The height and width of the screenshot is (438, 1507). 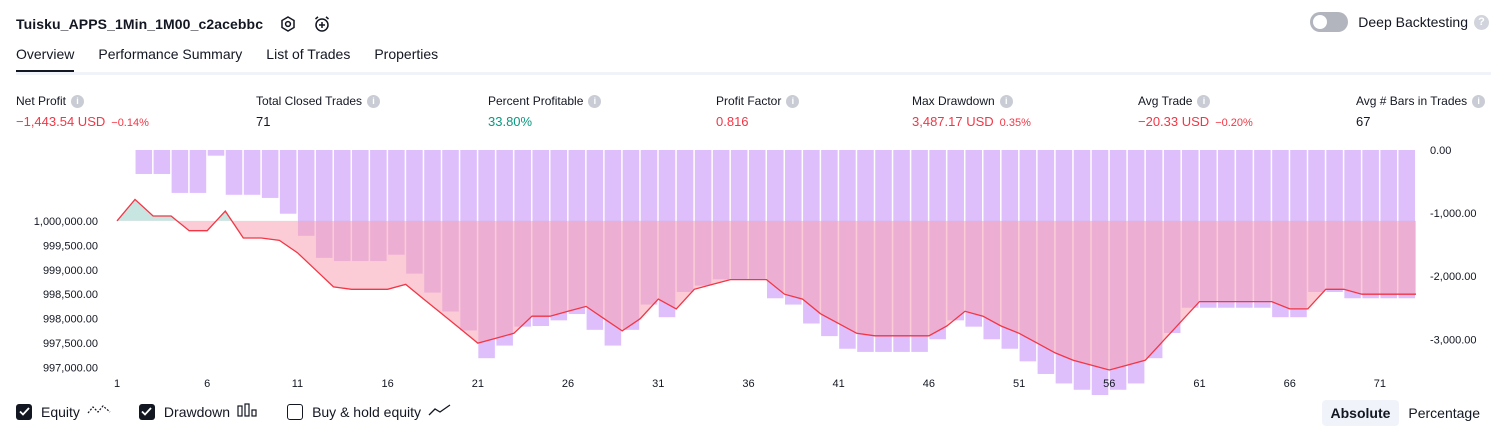 What do you see at coordinates (749, 101) in the screenshot?
I see `metric-label: Profit Factor` at bounding box center [749, 101].